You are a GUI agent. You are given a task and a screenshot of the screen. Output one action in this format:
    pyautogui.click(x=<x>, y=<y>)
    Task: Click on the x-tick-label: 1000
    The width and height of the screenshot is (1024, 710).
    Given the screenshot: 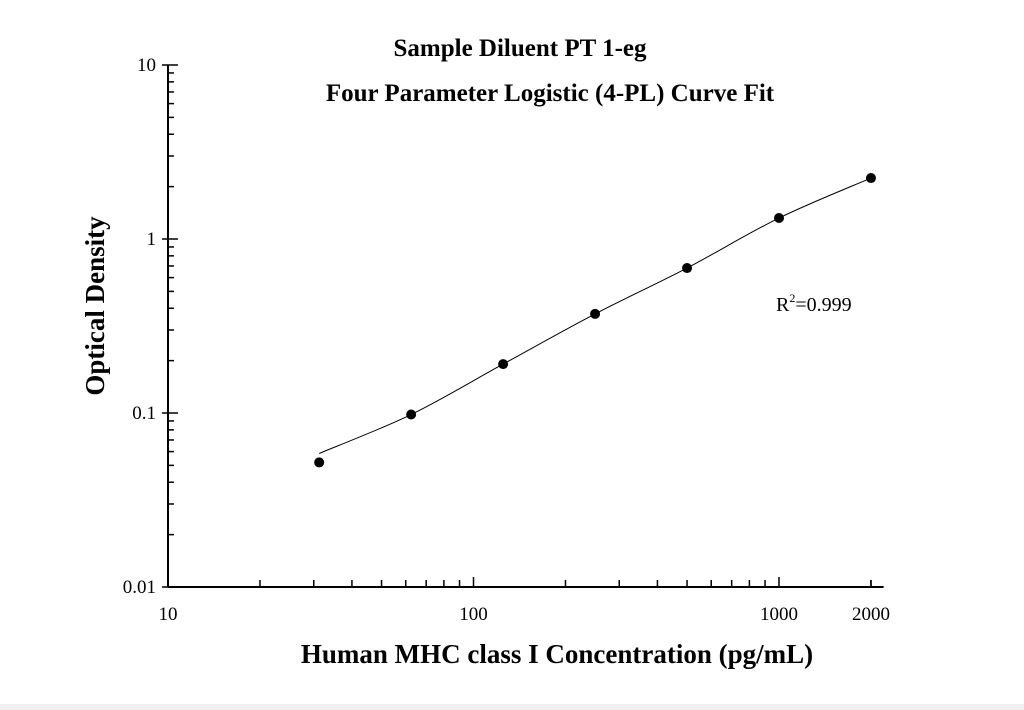 What is the action you would take?
    pyautogui.click(x=779, y=614)
    